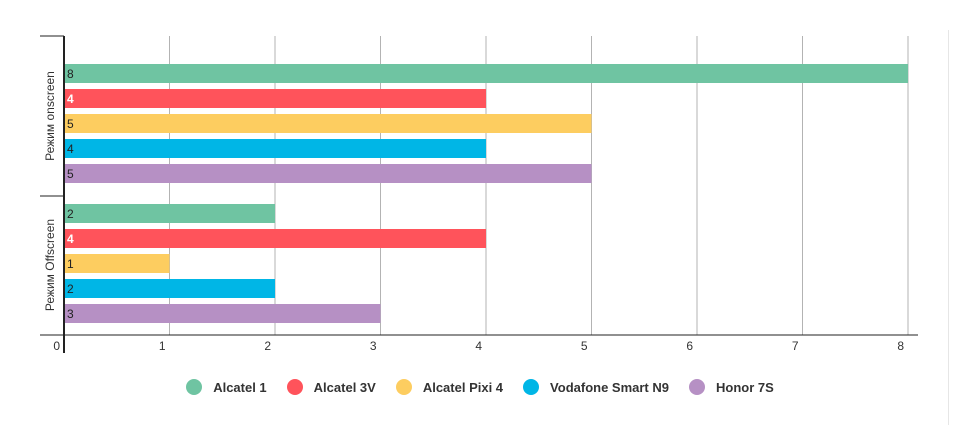 This screenshot has height=425, width=960. Describe the element at coordinates (689, 346) in the screenshot. I see `x-tick-label: 6` at that location.